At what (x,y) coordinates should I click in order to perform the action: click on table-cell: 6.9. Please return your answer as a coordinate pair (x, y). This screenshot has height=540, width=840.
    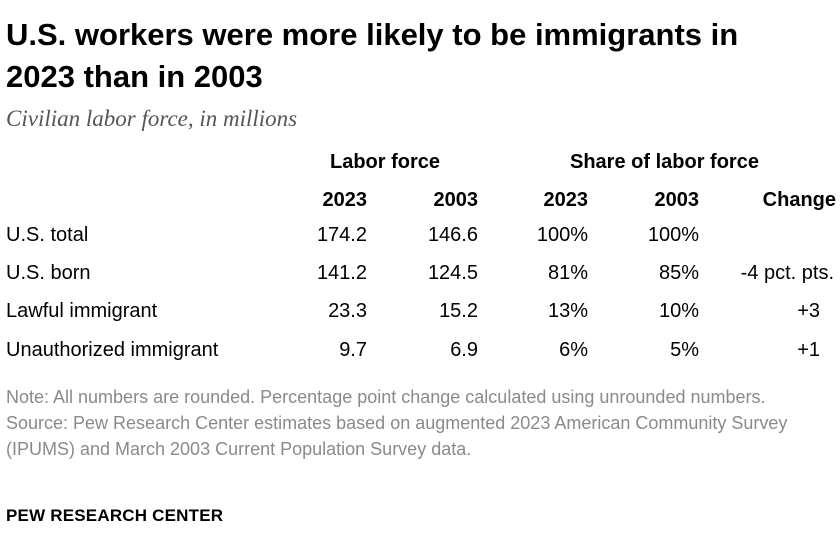
    Looking at the image, I should click on (464, 350).